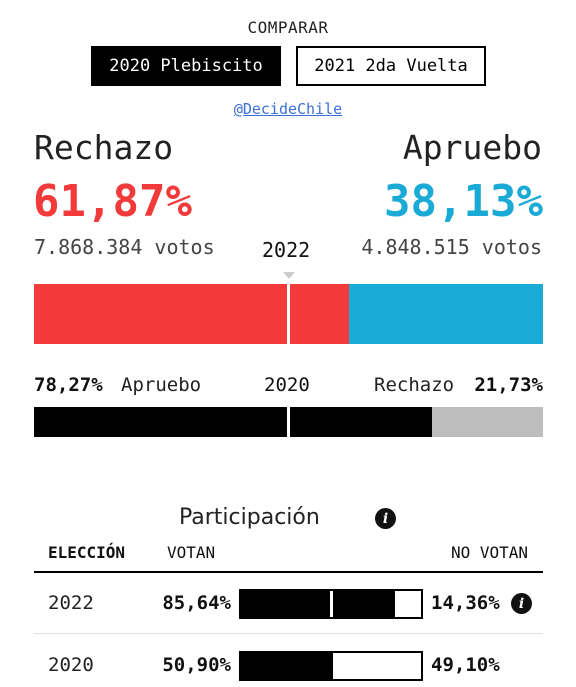 The height and width of the screenshot is (687, 576). I want to click on apruebo-label: Apruebo, so click(472, 147).